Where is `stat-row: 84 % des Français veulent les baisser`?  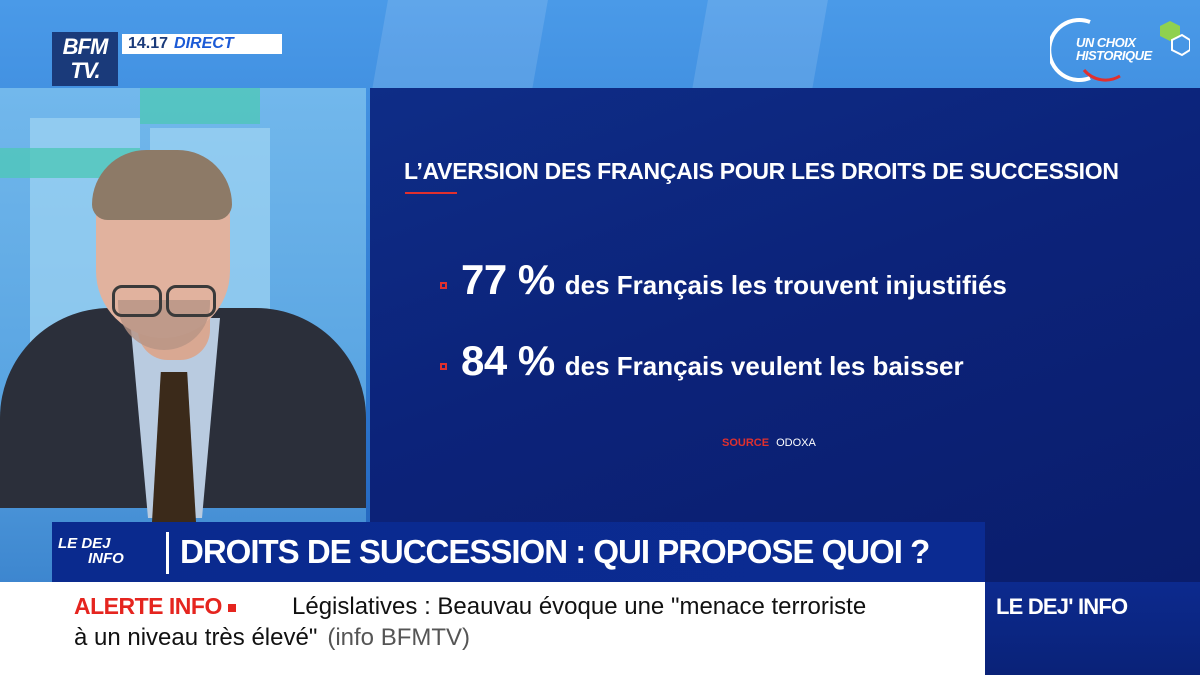 stat-row: 84 % des Français veulent les baisser is located at coordinates (702, 361).